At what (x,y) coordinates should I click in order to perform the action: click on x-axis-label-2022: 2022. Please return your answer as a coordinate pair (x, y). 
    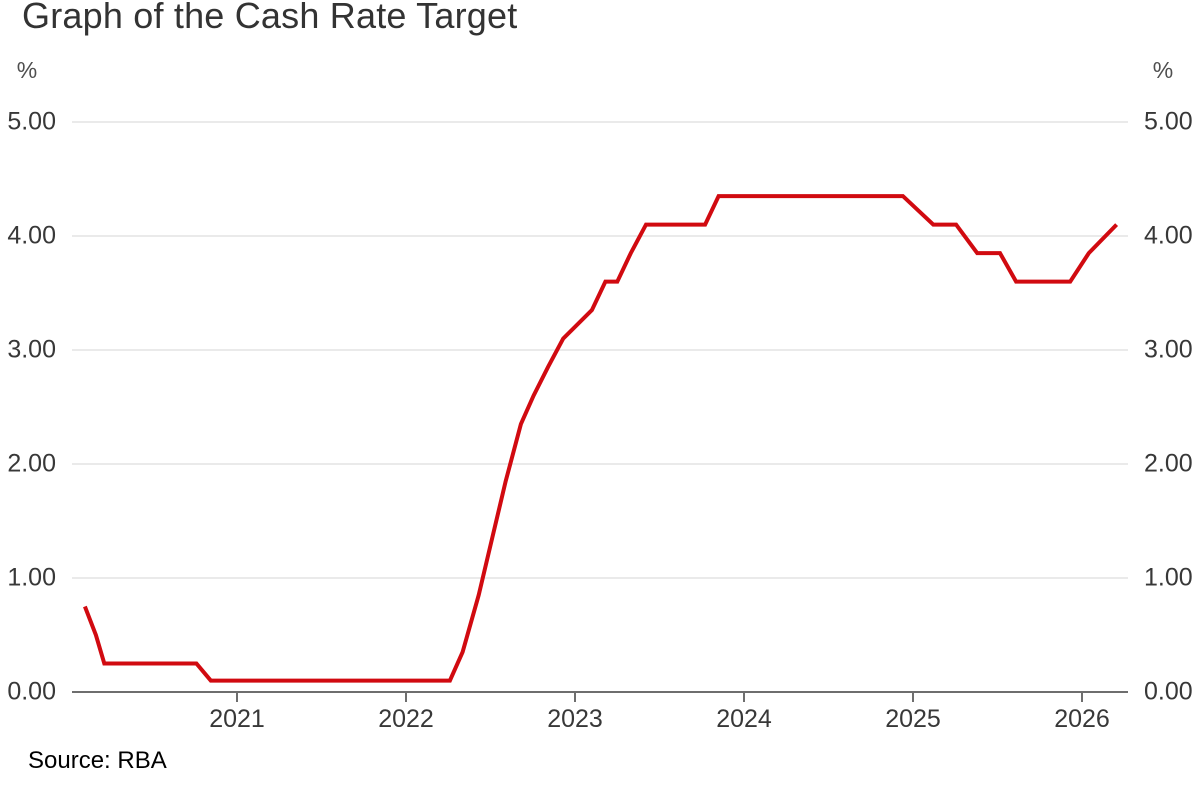
    Looking at the image, I should click on (406, 719).